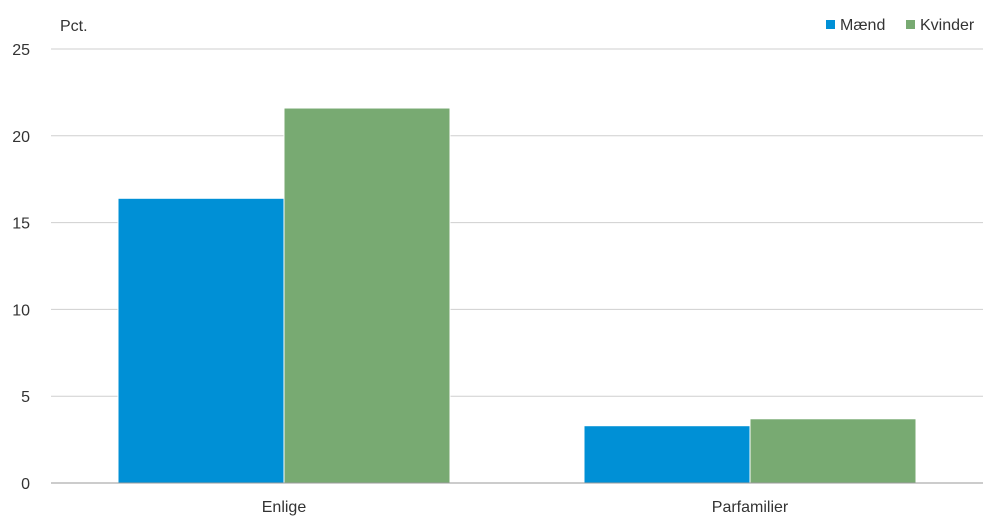 The height and width of the screenshot is (517, 985). What do you see at coordinates (25, 397) in the screenshot?
I see `y-tick-label: 5` at bounding box center [25, 397].